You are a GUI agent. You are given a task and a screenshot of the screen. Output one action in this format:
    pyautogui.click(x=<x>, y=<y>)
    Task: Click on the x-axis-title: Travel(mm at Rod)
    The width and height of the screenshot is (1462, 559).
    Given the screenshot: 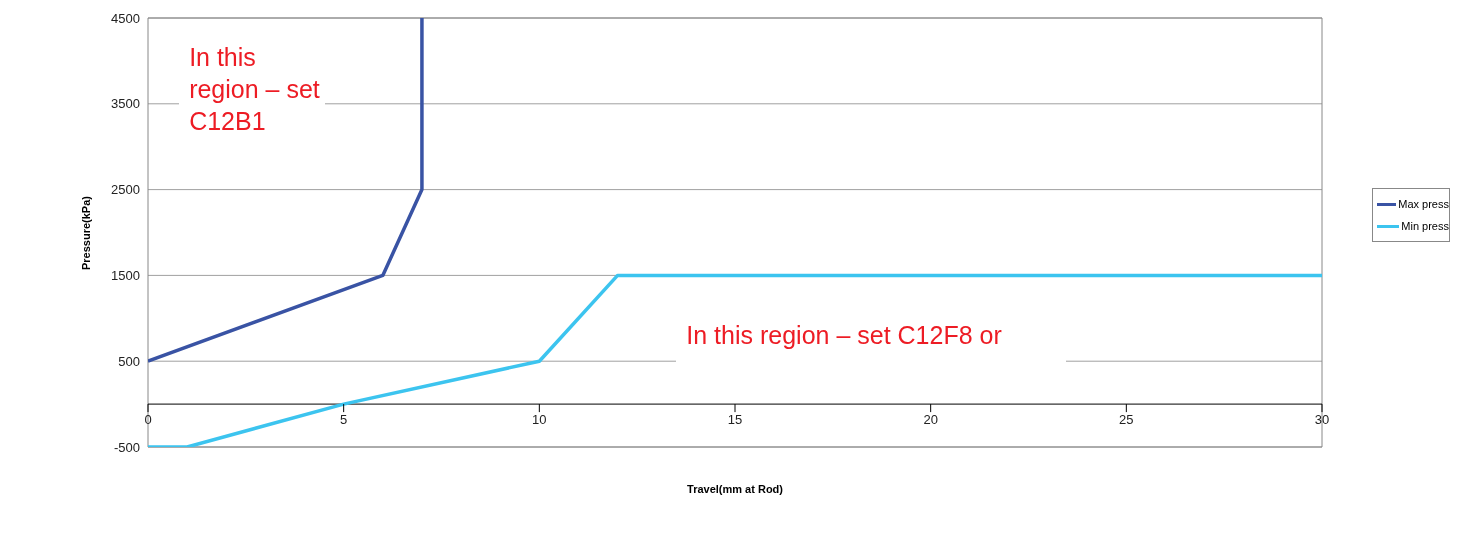 What is the action you would take?
    pyautogui.click(x=735, y=489)
    